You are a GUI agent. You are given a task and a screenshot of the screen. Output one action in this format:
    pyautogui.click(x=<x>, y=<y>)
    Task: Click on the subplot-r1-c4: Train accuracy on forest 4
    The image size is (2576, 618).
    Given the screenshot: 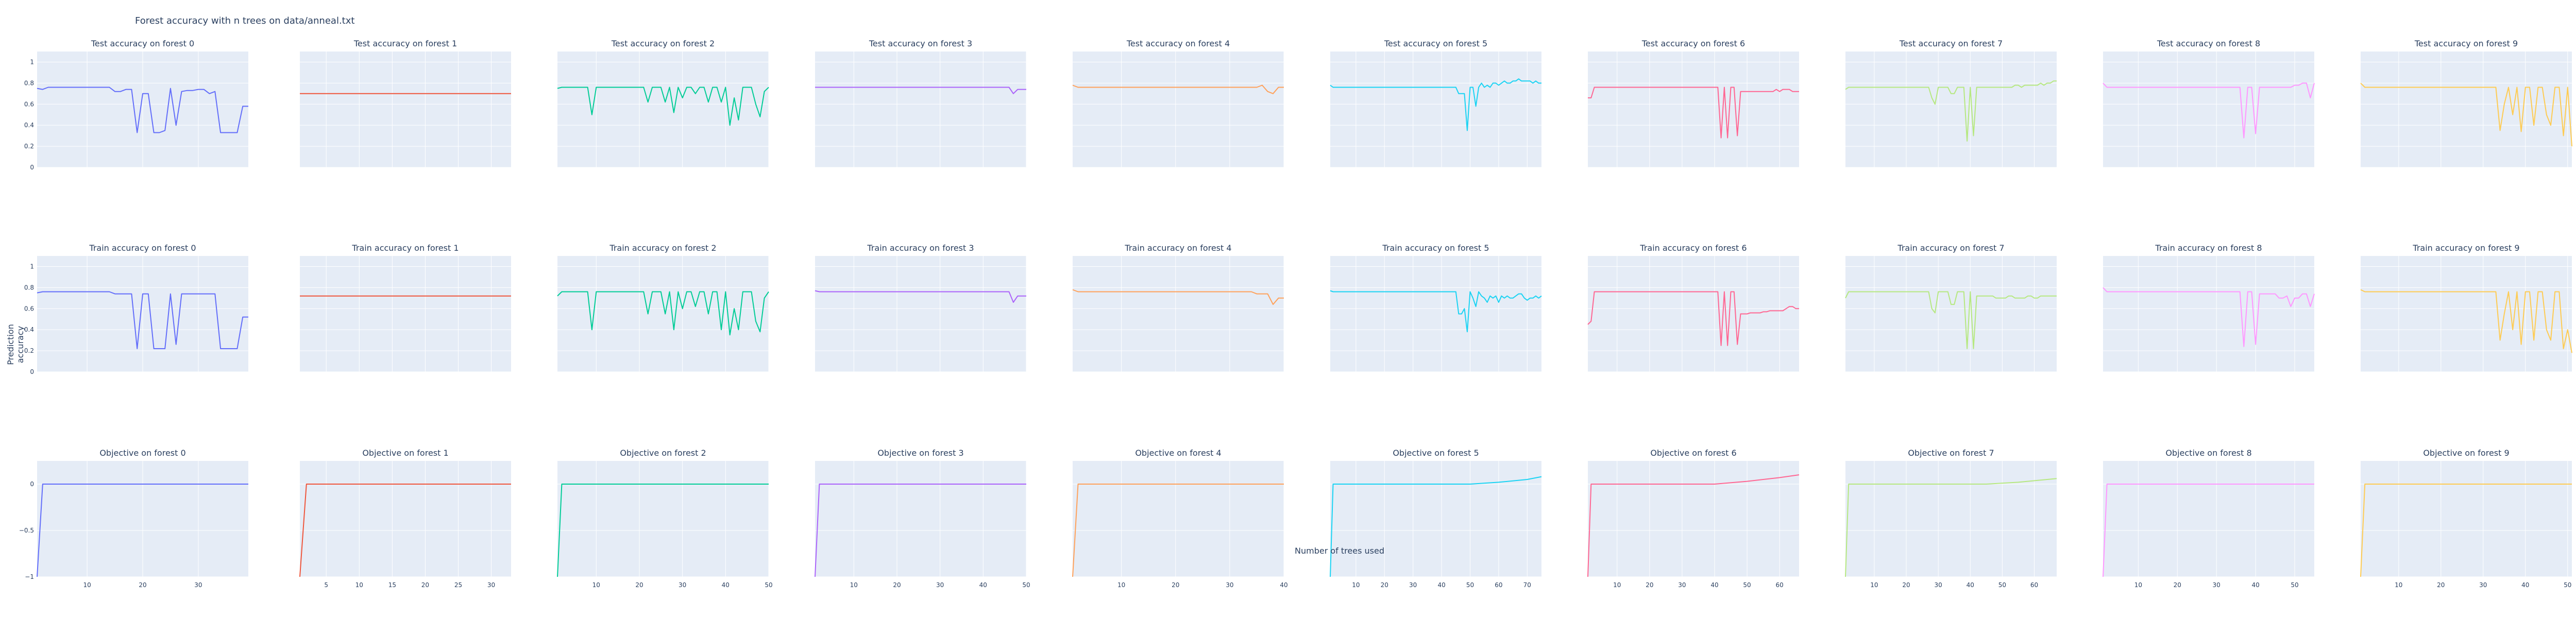 What is the action you would take?
    pyautogui.click(x=1178, y=307)
    